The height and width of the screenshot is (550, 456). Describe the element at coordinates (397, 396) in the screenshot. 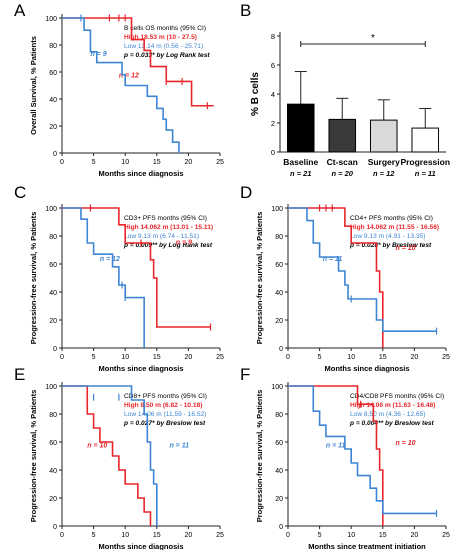

I see `legend-title: CD4/CD8 PFS months (95% CI)` at that location.